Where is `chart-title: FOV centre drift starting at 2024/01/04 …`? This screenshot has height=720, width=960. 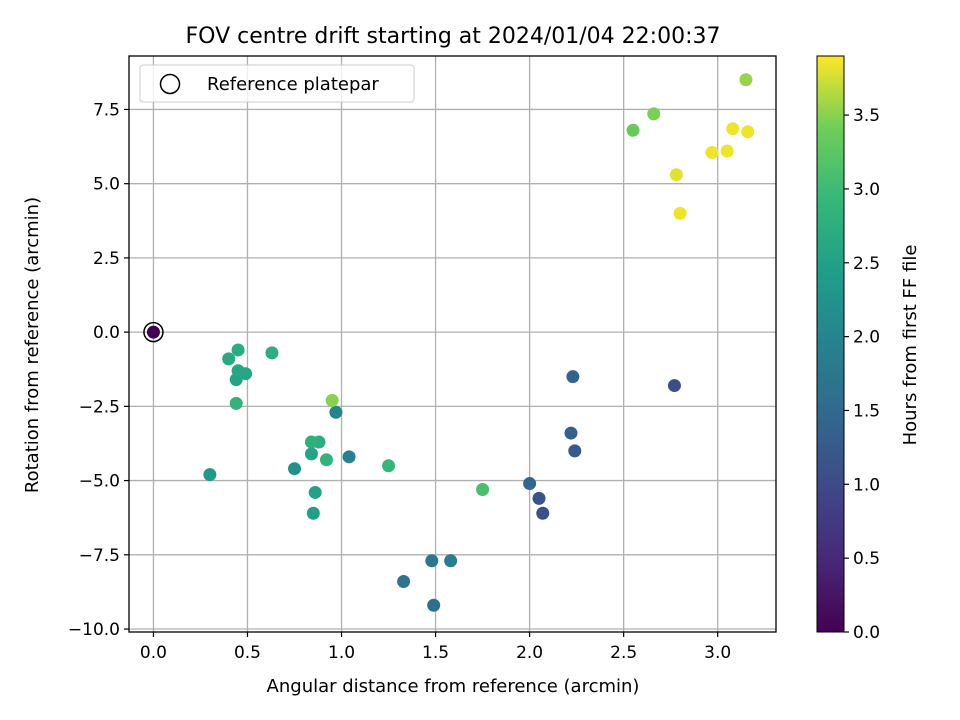
chart-title: FOV centre drift starting at 2024/01/04 … is located at coordinates (453, 36).